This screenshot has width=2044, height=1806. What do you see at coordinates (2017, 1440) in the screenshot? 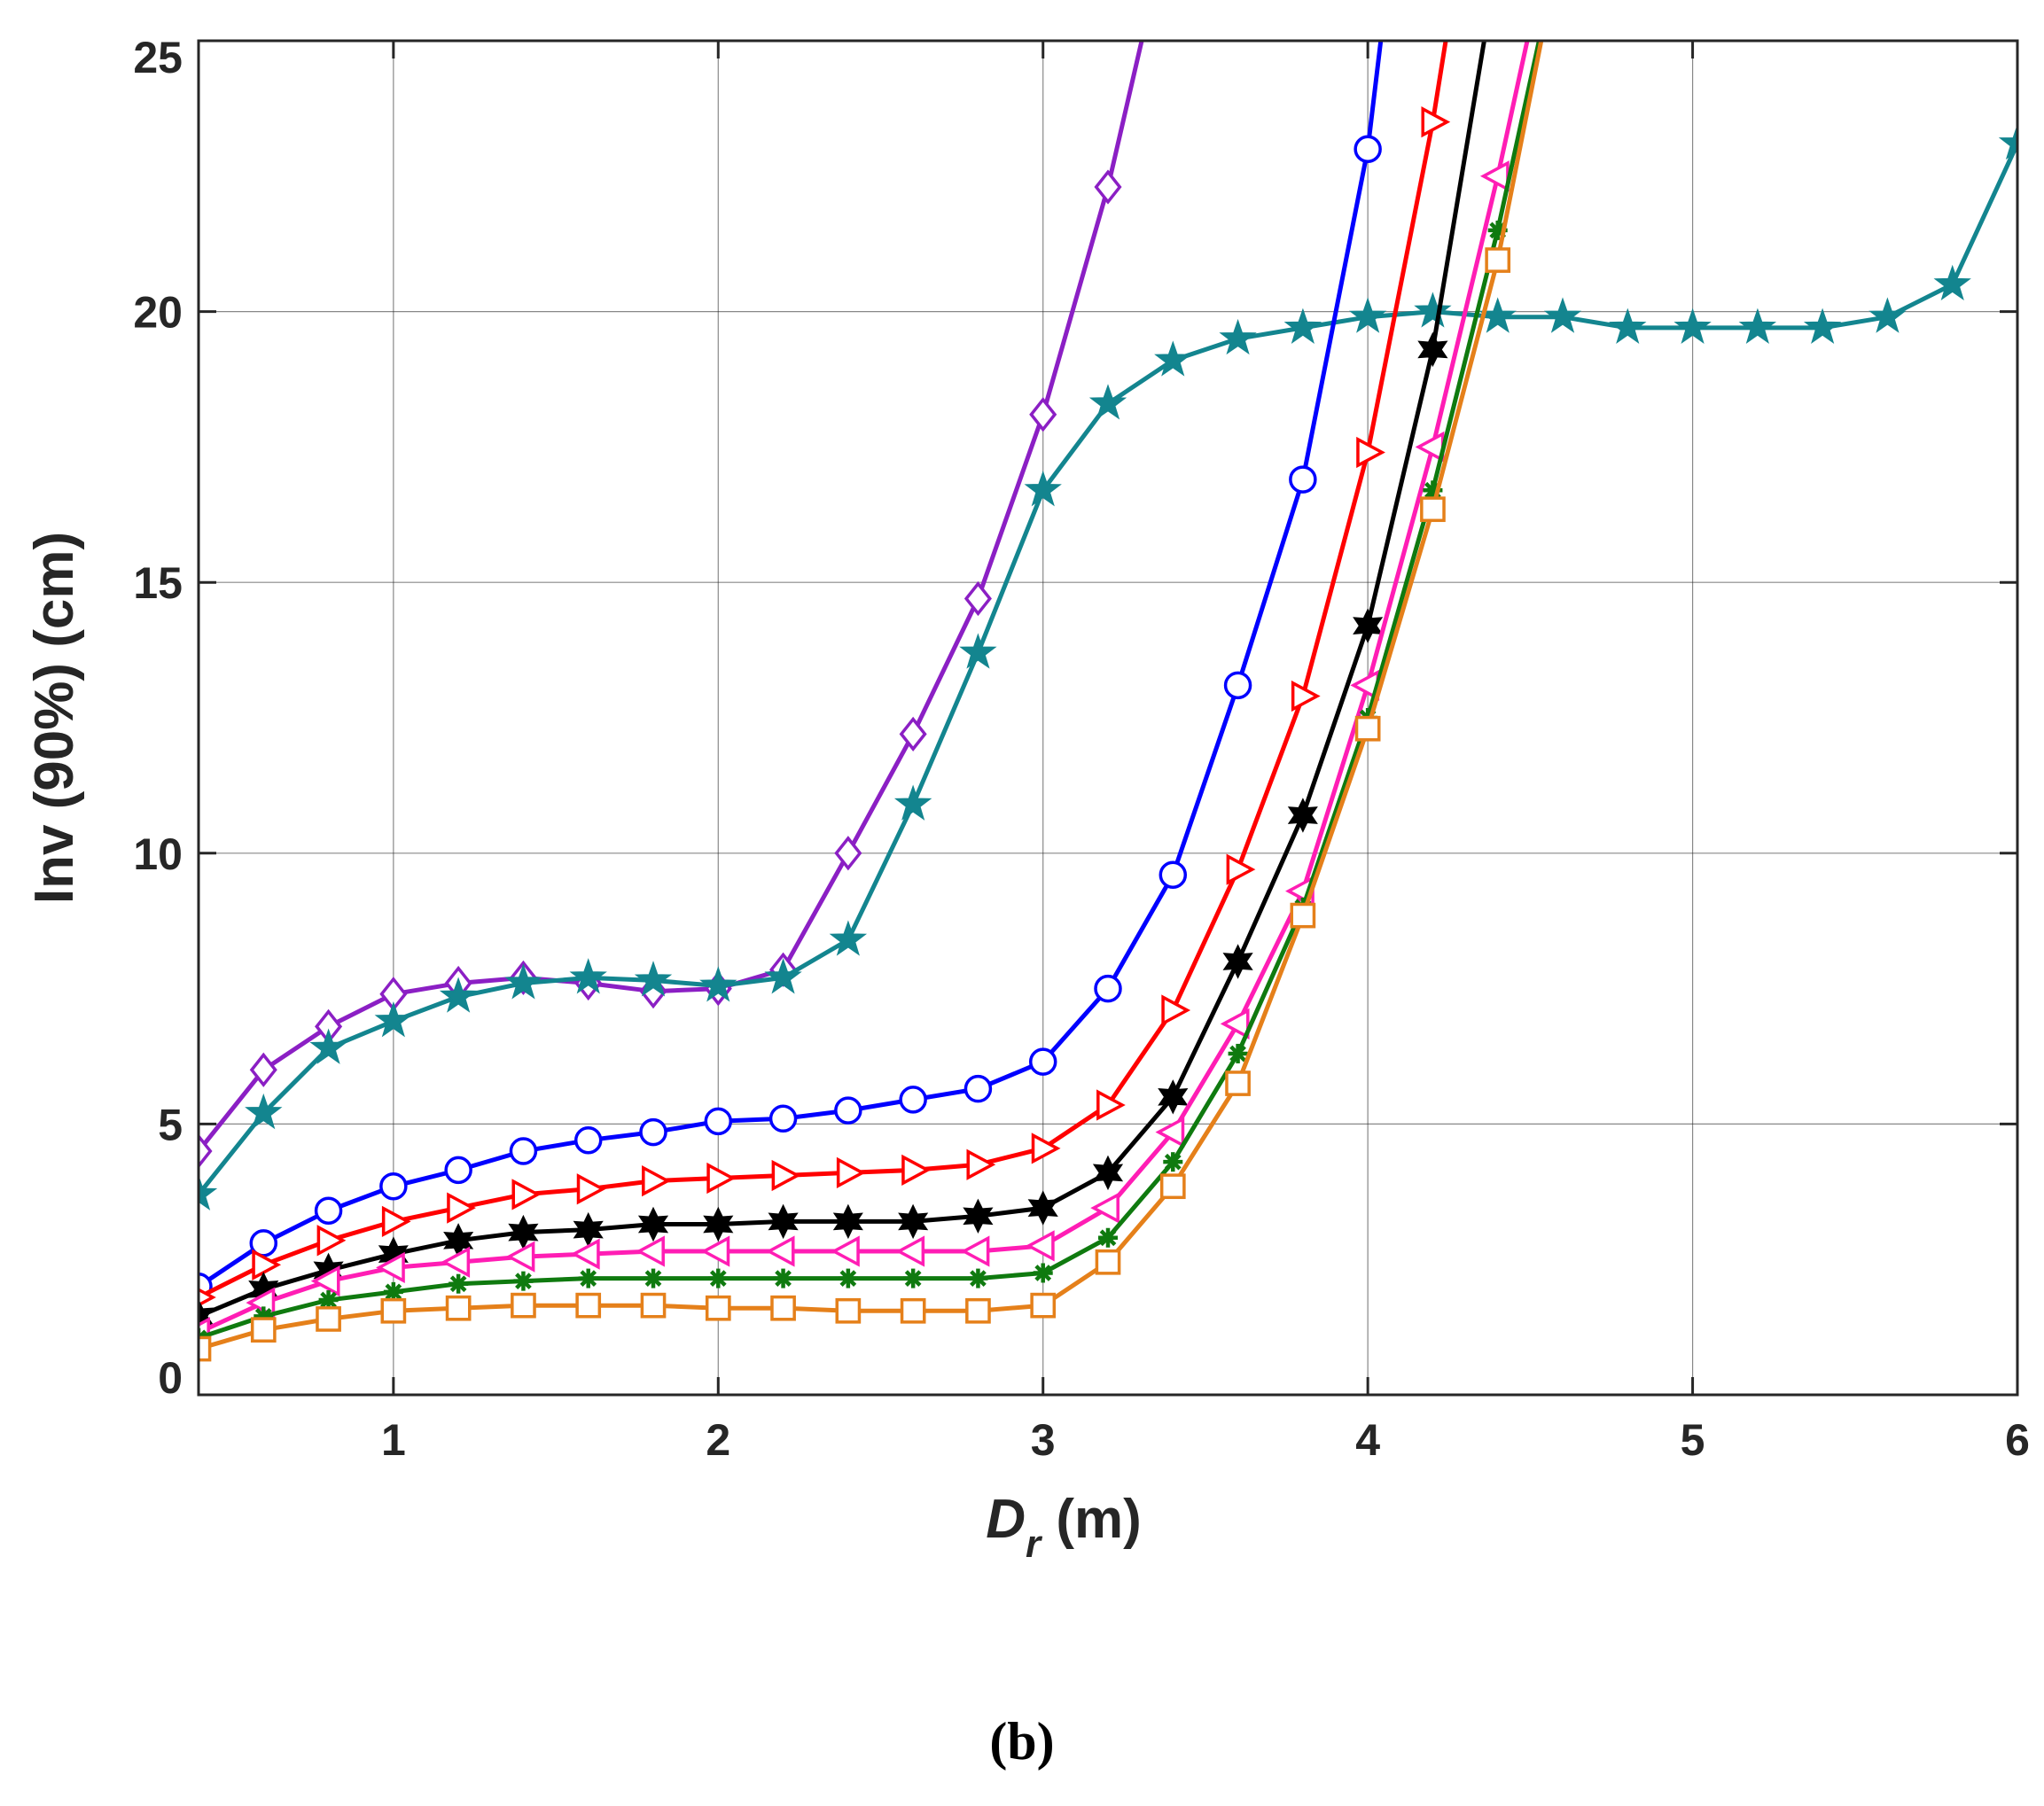
I see `x-tick-label: 6` at bounding box center [2017, 1440].